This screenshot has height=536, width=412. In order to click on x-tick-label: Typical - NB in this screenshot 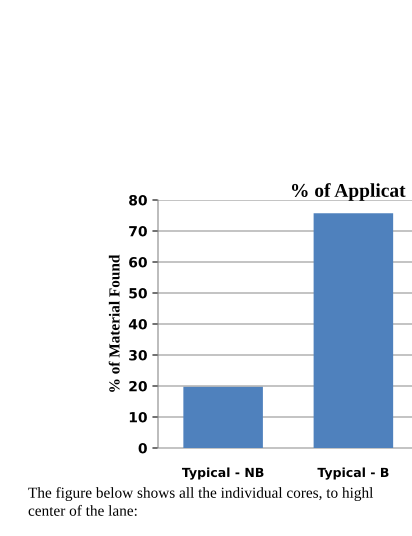, I will do `click(223, 473)`.